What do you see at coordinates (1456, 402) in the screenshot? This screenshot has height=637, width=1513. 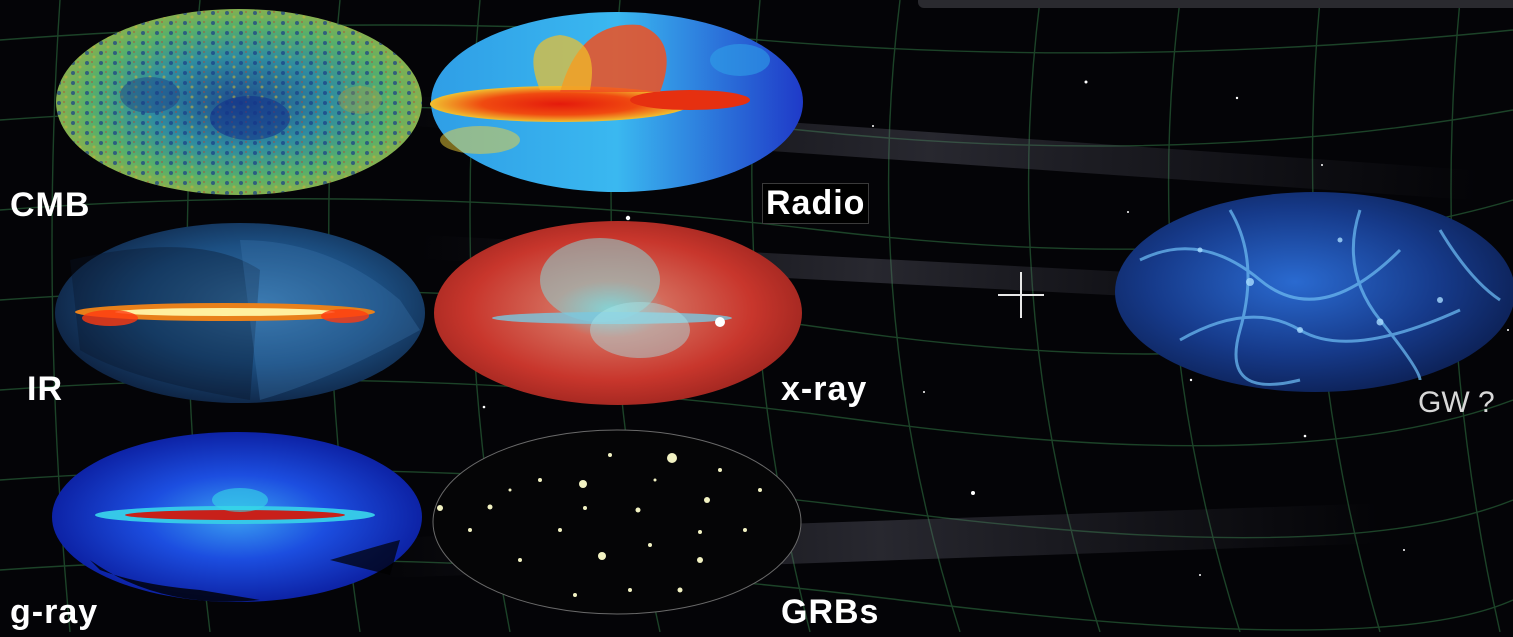 I see `label-gw: GW ?` at bounding box center [1456, 402].